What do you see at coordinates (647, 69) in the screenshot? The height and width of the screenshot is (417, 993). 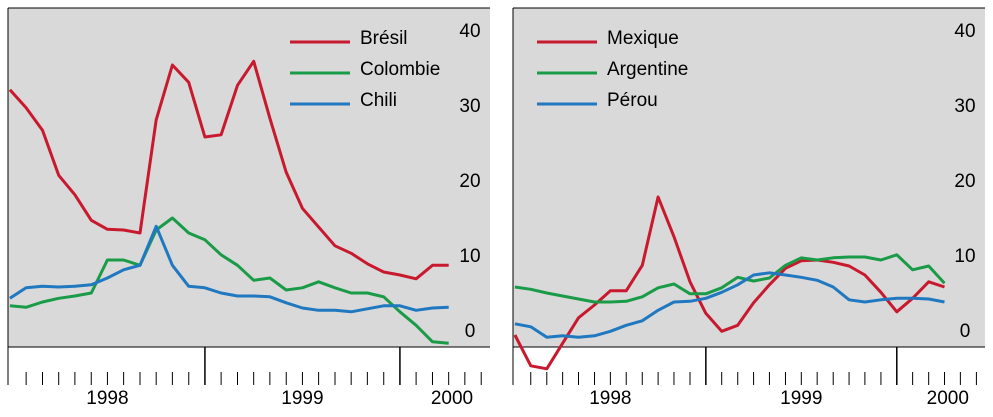 I see `legend-label: Argentine` at bounding box center [647, 69].